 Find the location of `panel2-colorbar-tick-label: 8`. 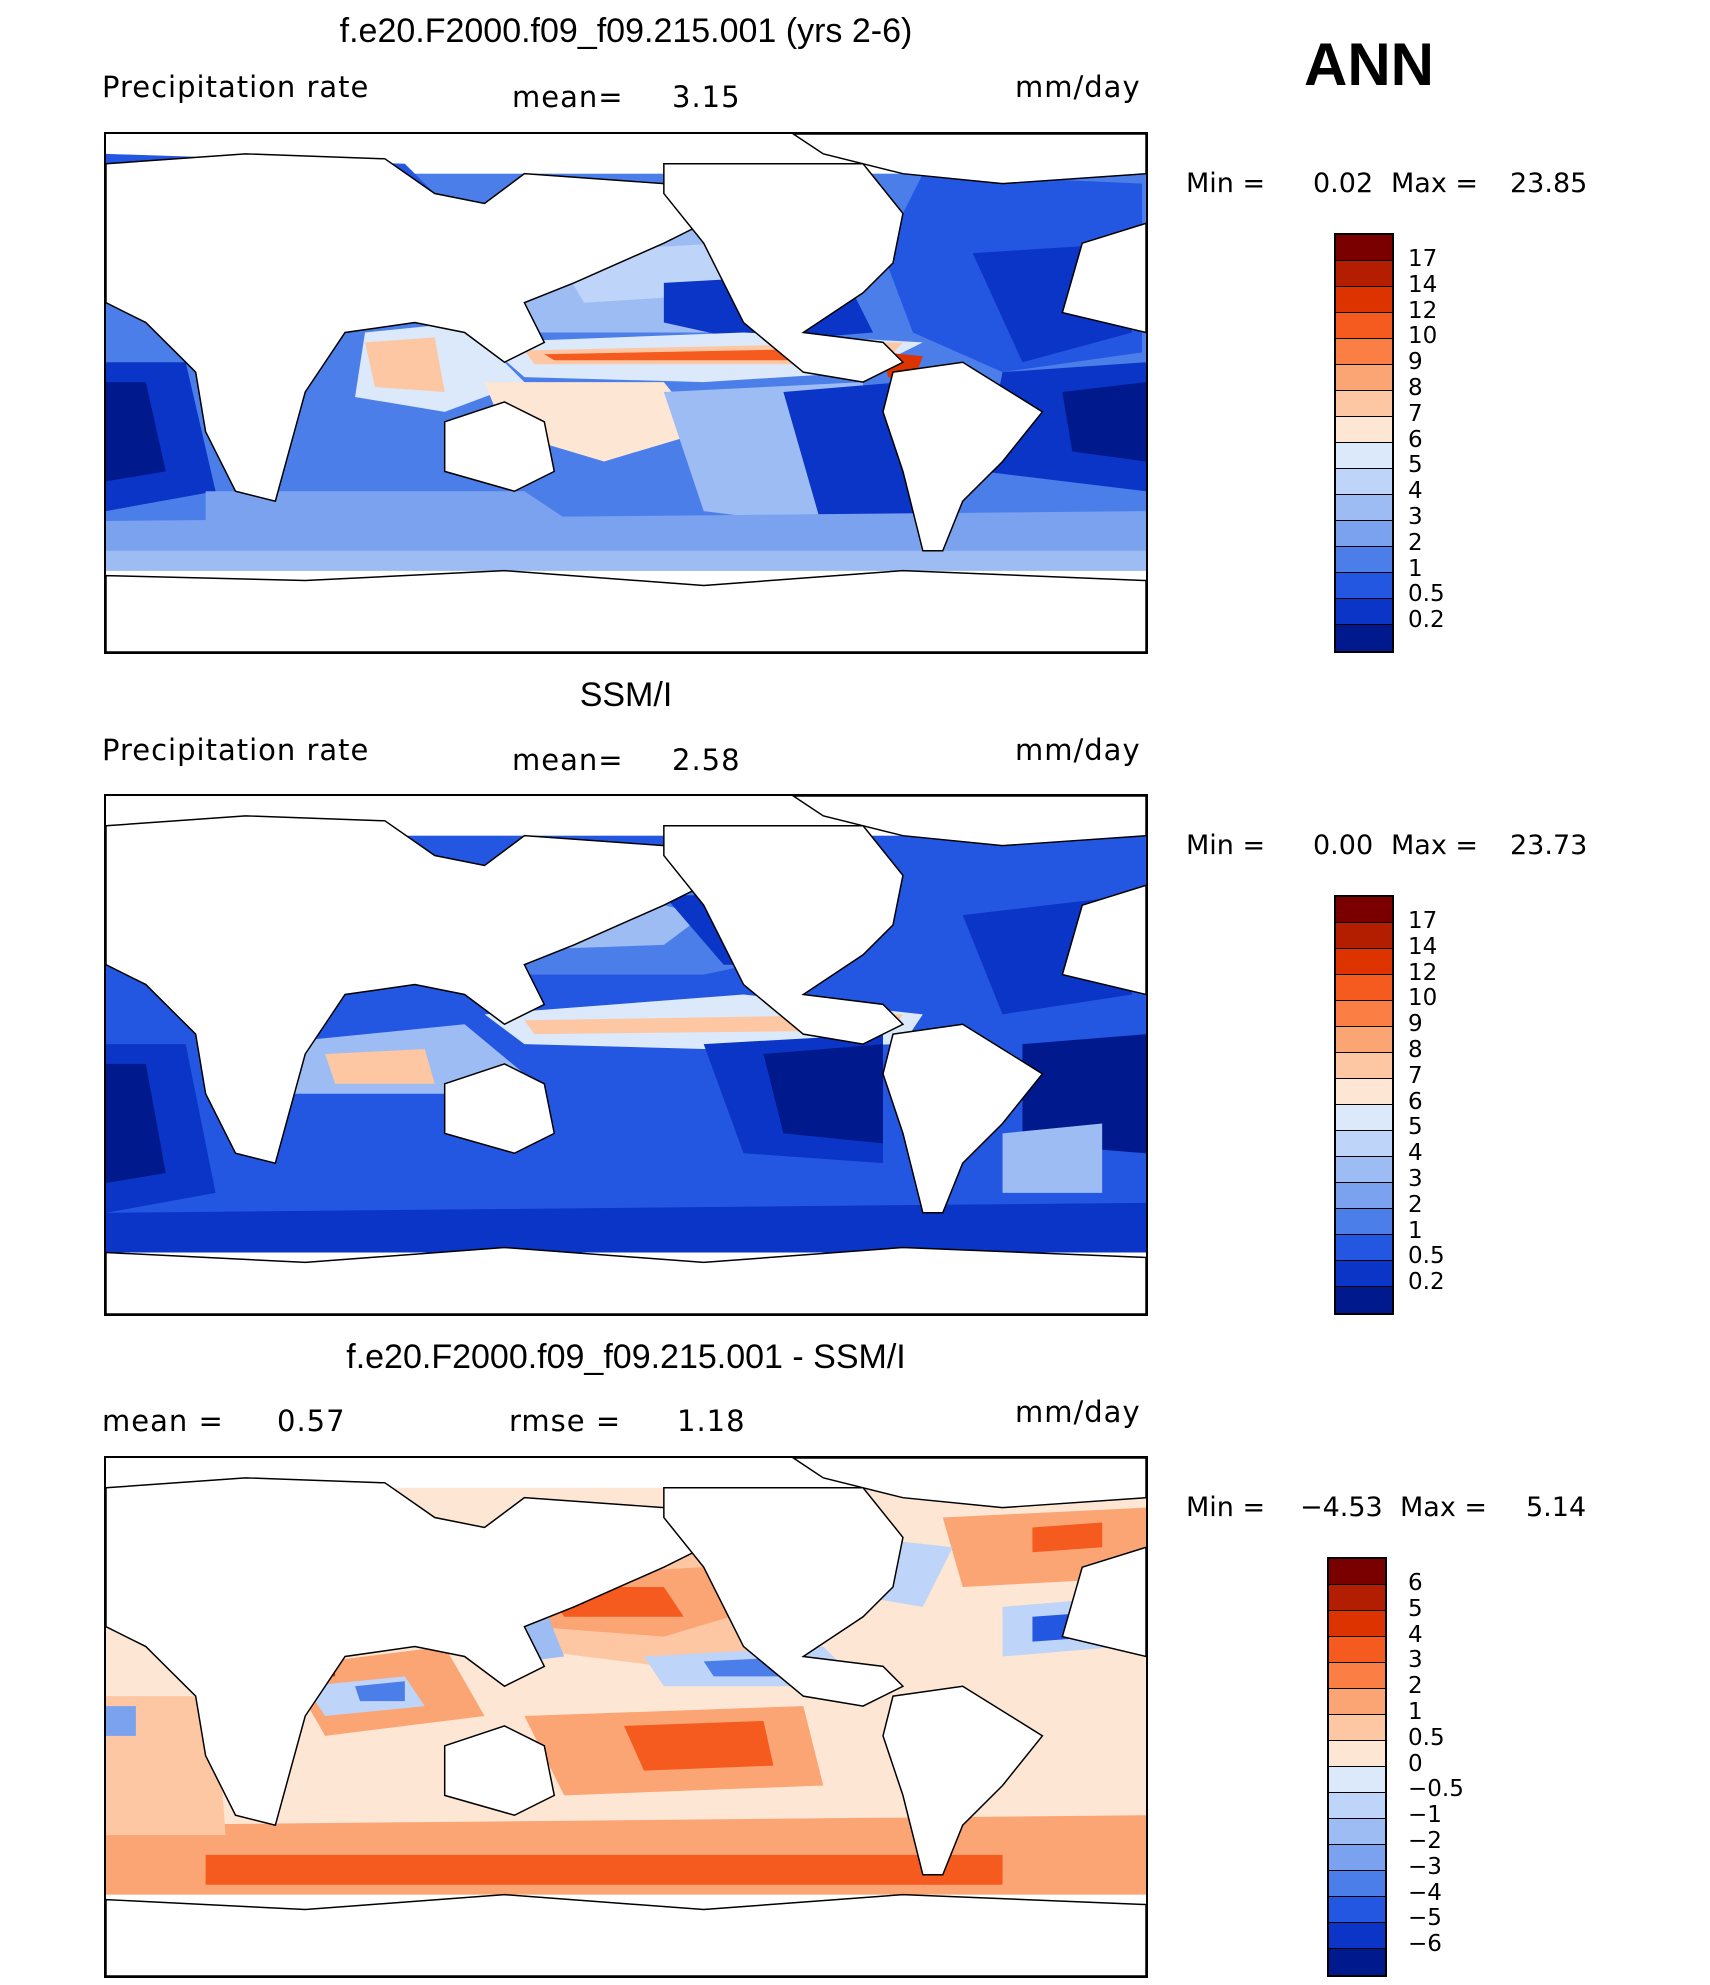

panel2-colorbar-tick-label: 8 is located at coordinates (1415, 1049).